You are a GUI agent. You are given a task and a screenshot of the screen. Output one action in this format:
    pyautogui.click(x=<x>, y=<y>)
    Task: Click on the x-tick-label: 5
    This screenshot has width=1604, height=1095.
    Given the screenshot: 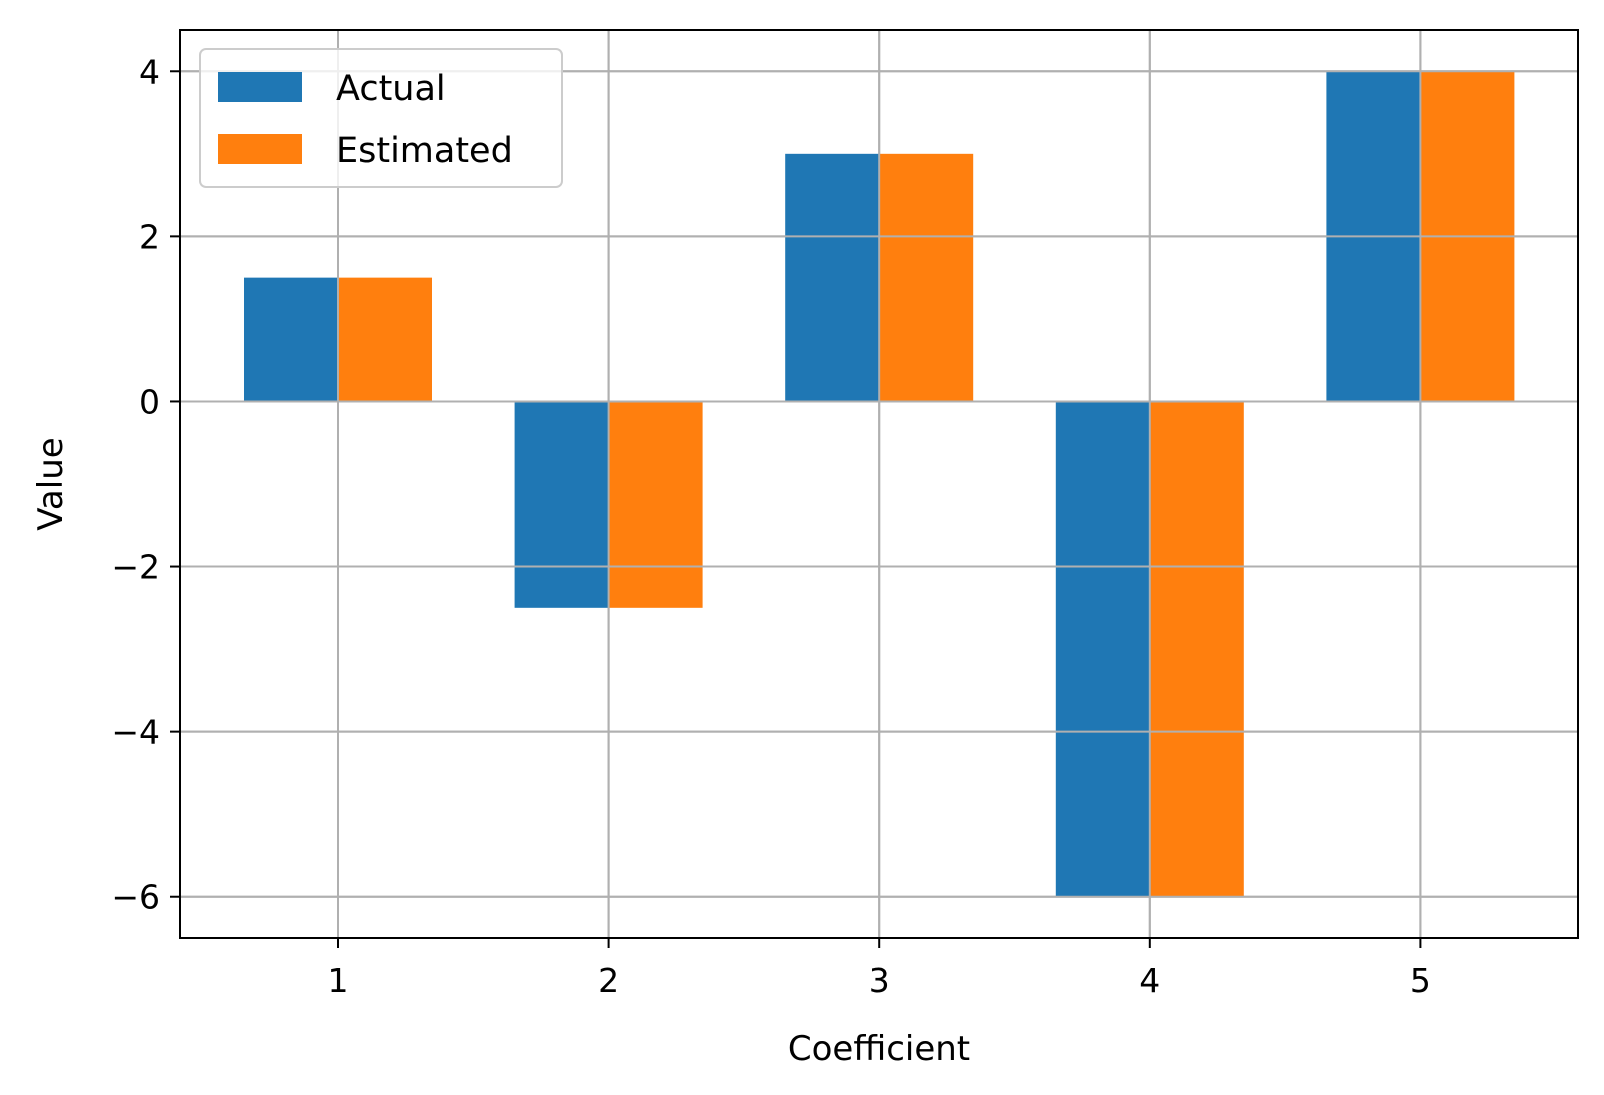 What is the action you would take?
    pyautogui.click(x=1420, y=980)
    